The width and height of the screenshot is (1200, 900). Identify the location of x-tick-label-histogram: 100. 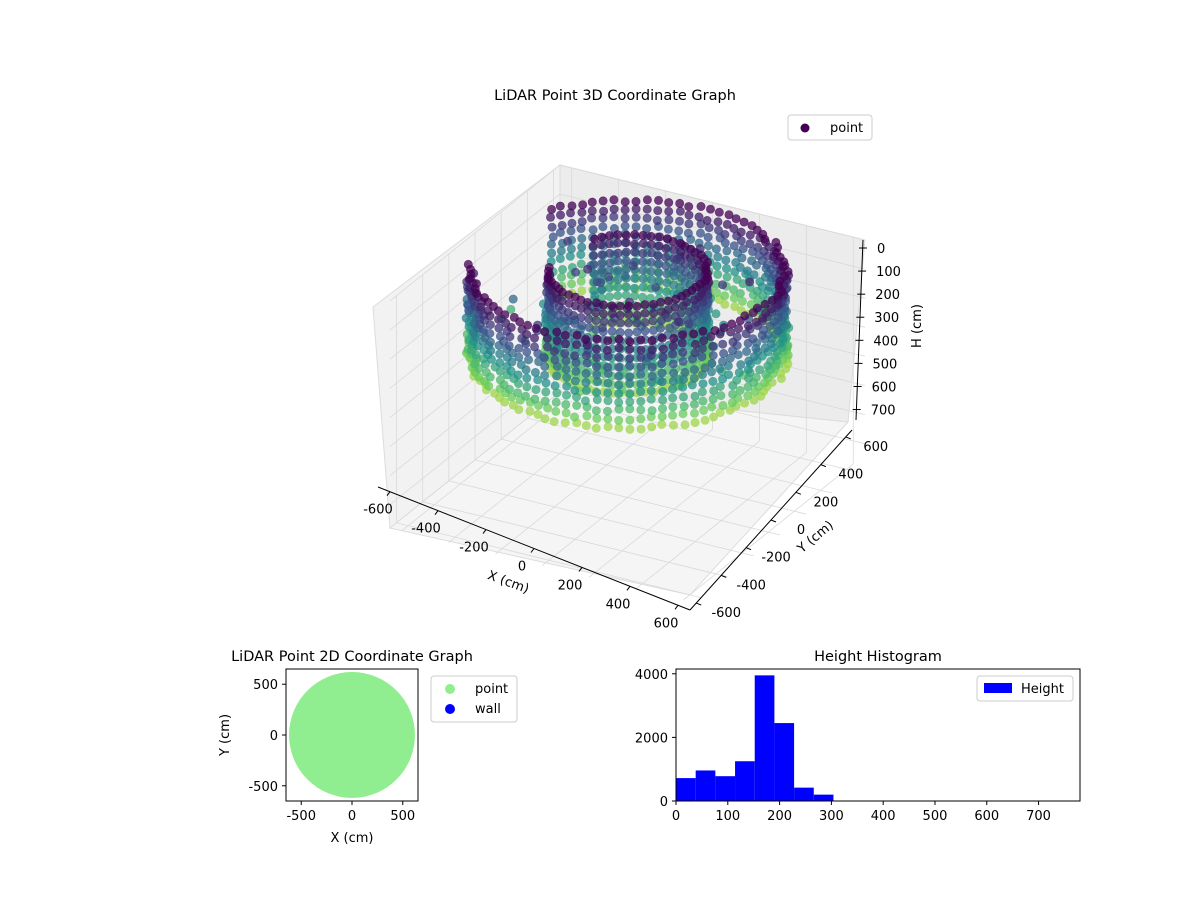
(727, 816).